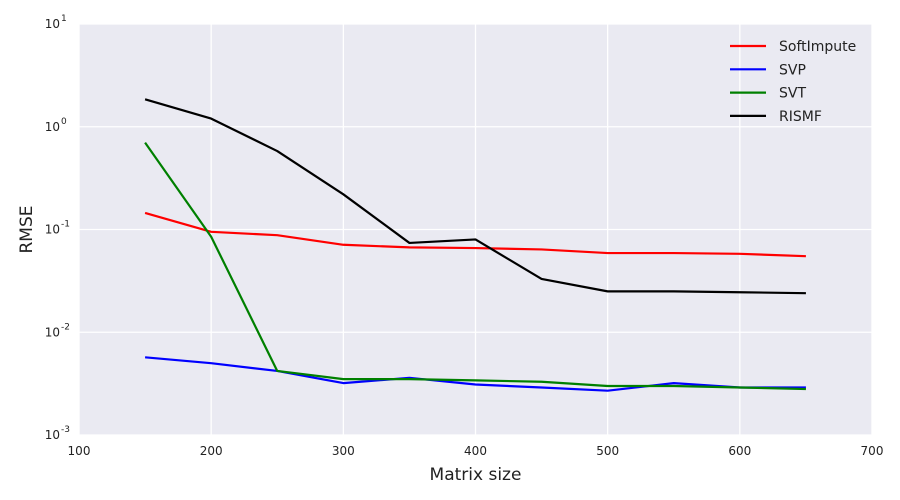  I want to click on x-tick-label: 300, so click(343, 451).